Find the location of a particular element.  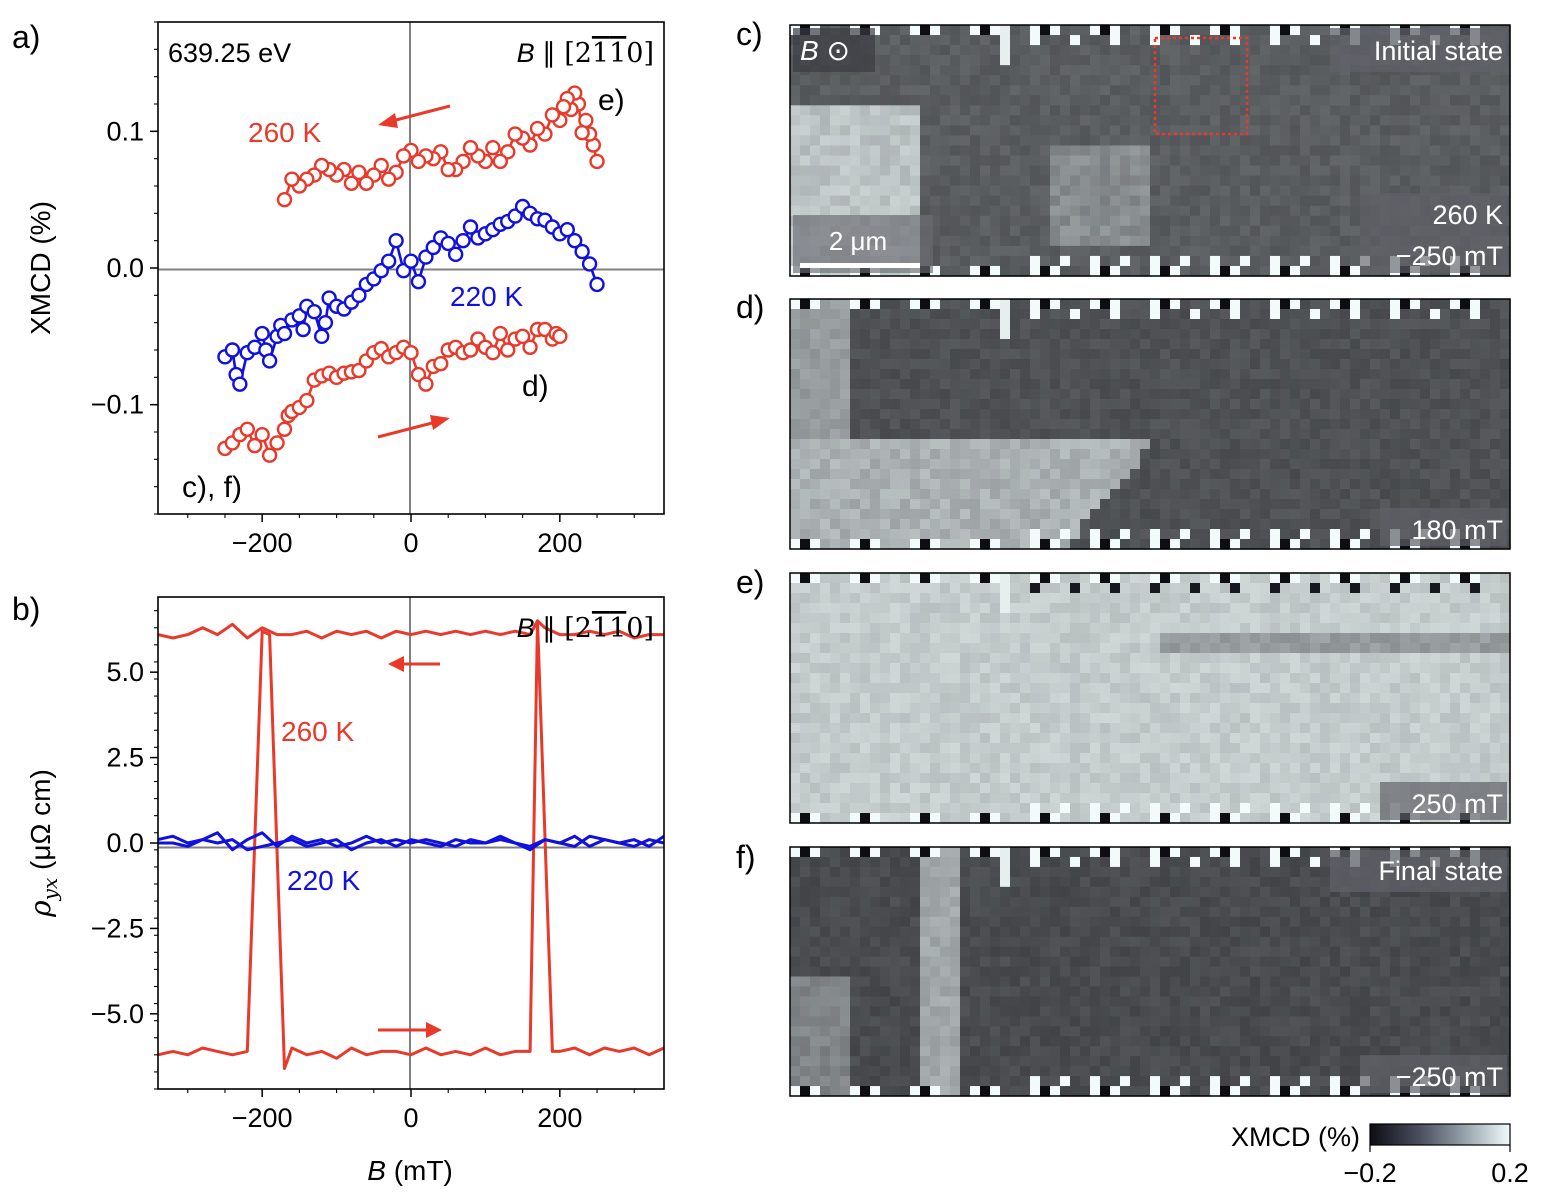

a-ytick-label-0: −0.1 is located at coordinates (117, 405).